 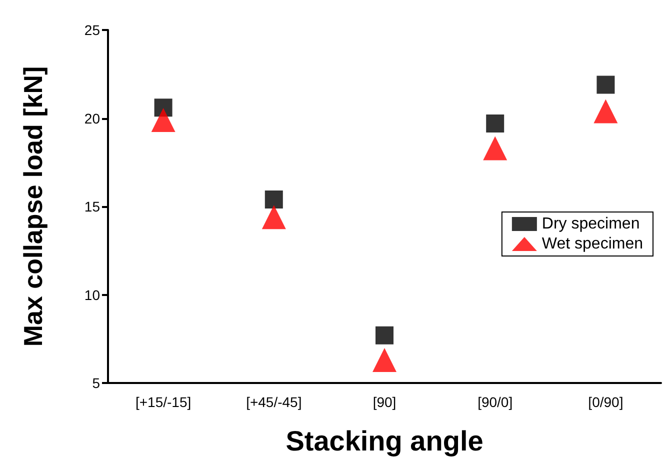 What do you see at coordinates (92, 30) in the screenshot?
I see `y-tick-label: 25` at bounding box center [92, 30].